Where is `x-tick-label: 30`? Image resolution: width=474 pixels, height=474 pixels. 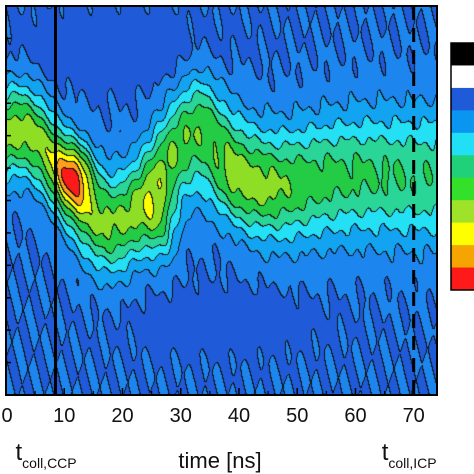 x-tick-label: 30 is located at coordinates (181, 416).